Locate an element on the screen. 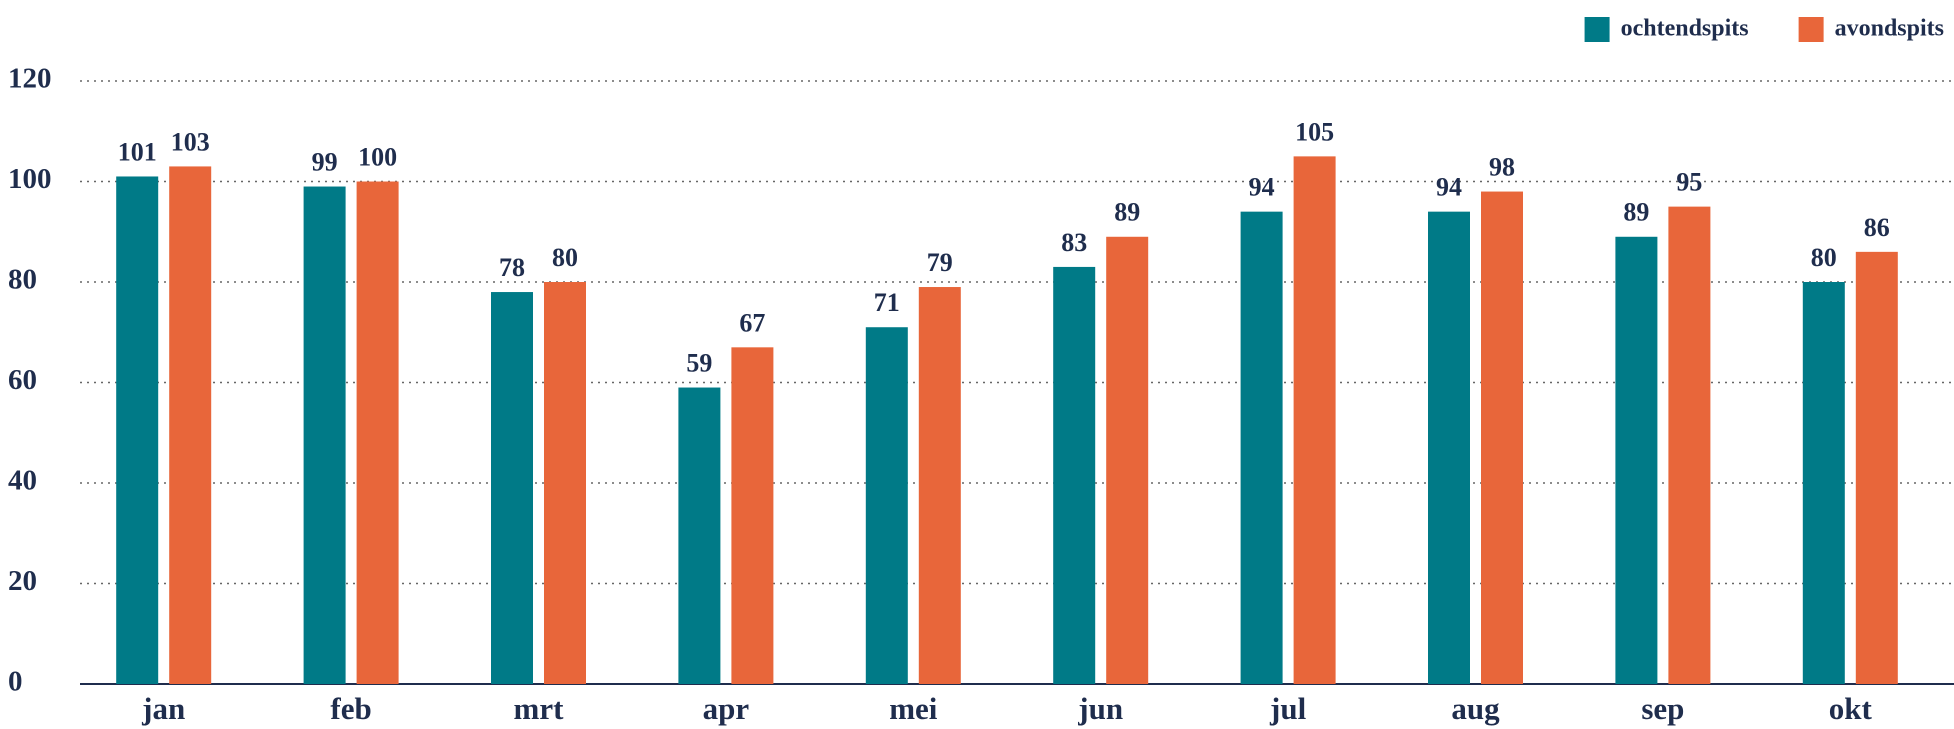 This screenshot has height=729, width=1954. y-tick-label: 40 is located at coordinates (22, 481).